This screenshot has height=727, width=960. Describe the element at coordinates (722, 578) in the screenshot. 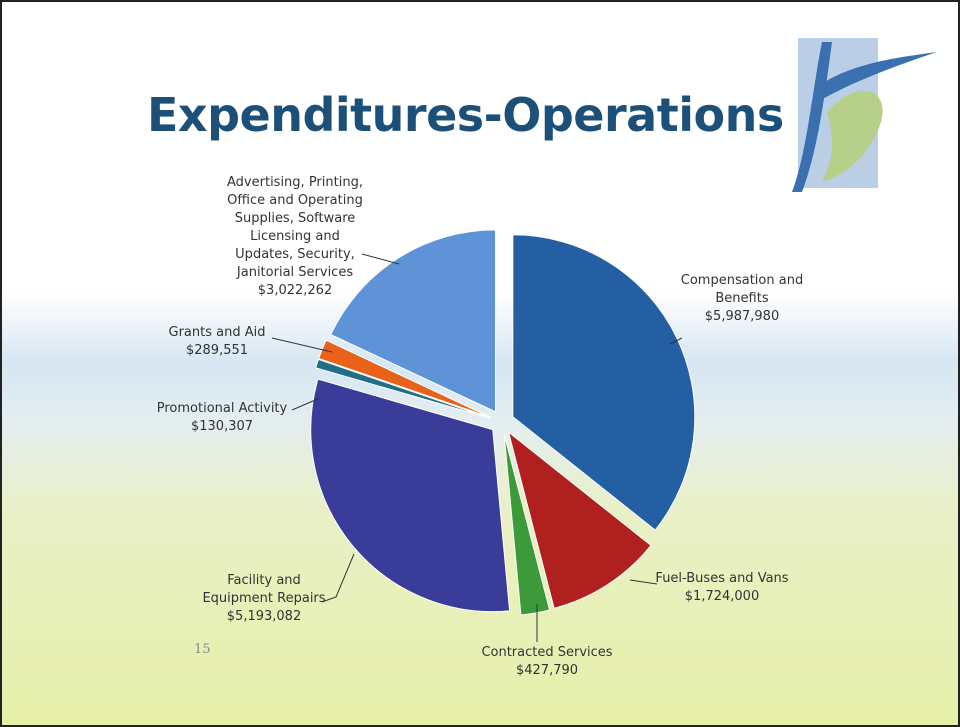

I see `label-name: Fuel-Buses and Vans` at that location.